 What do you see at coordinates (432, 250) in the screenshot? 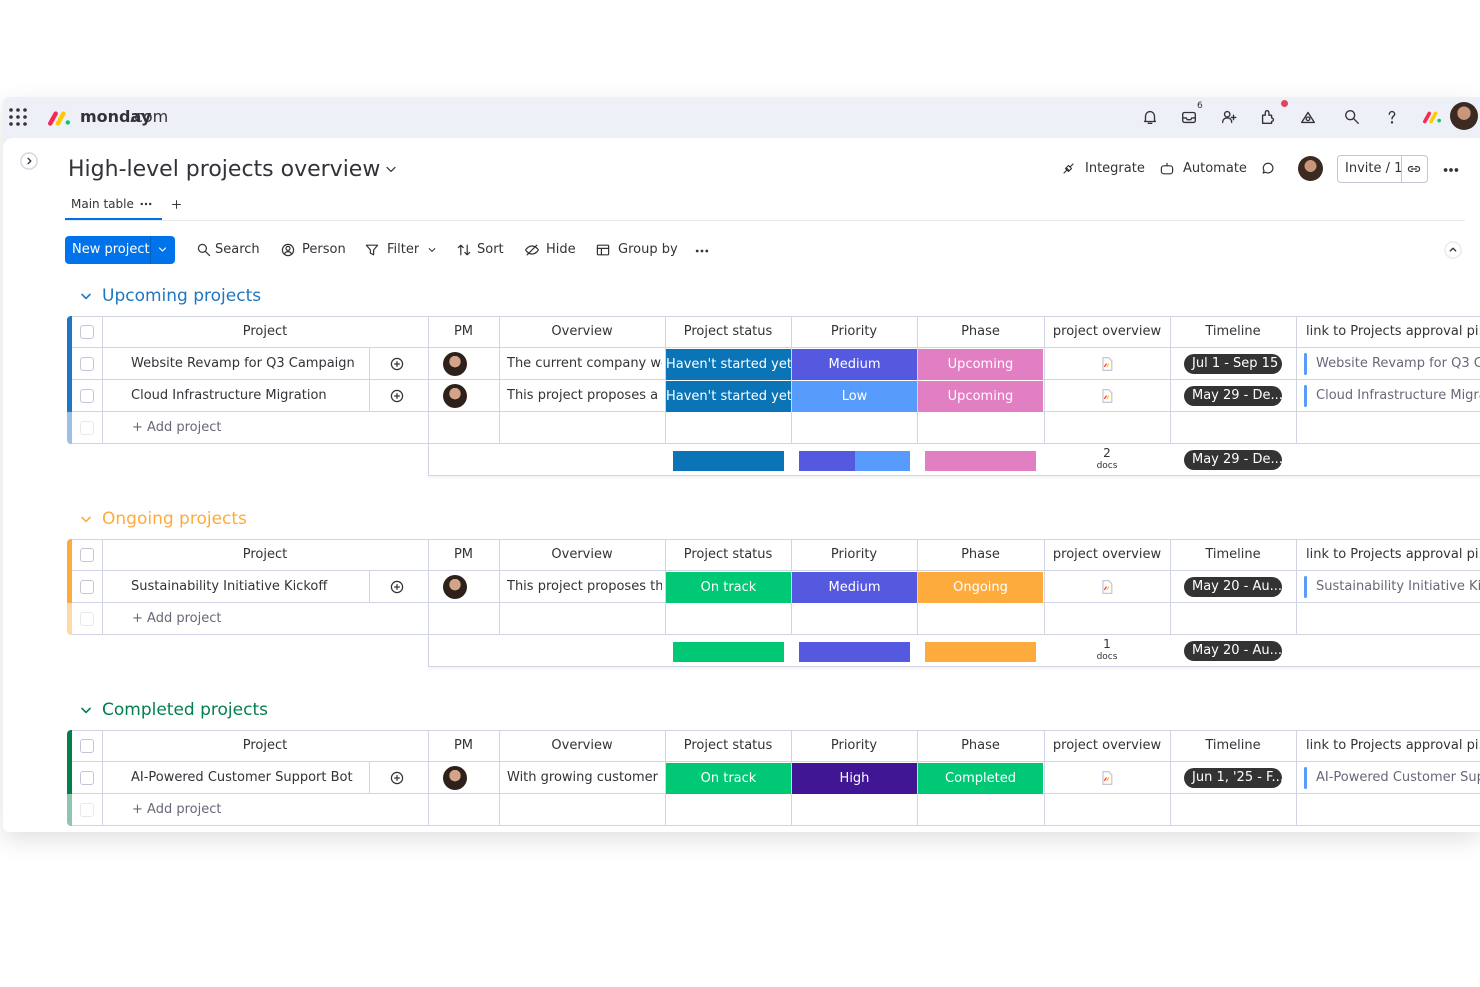
I see `filter-menu` at bounding box center [432, 250].